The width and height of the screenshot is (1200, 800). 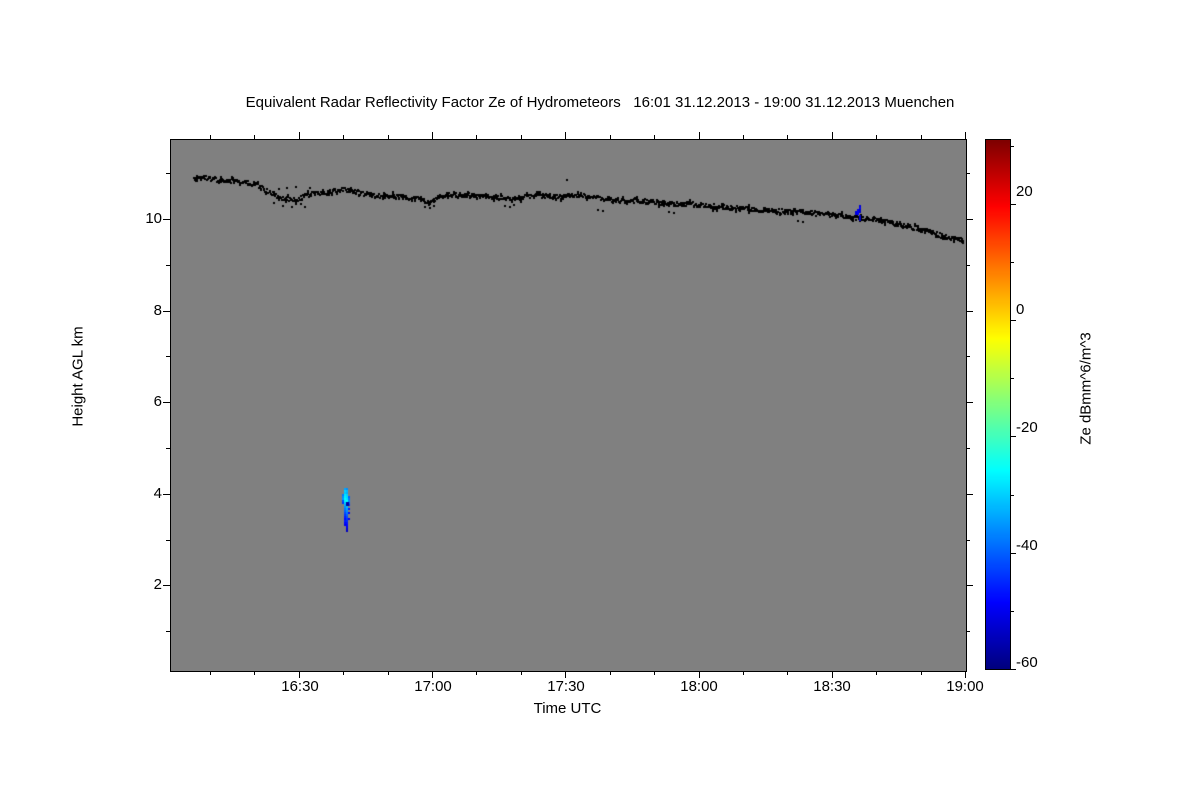 I want to click on x-axis-title: Time UTC, so click(x=567, y=708).